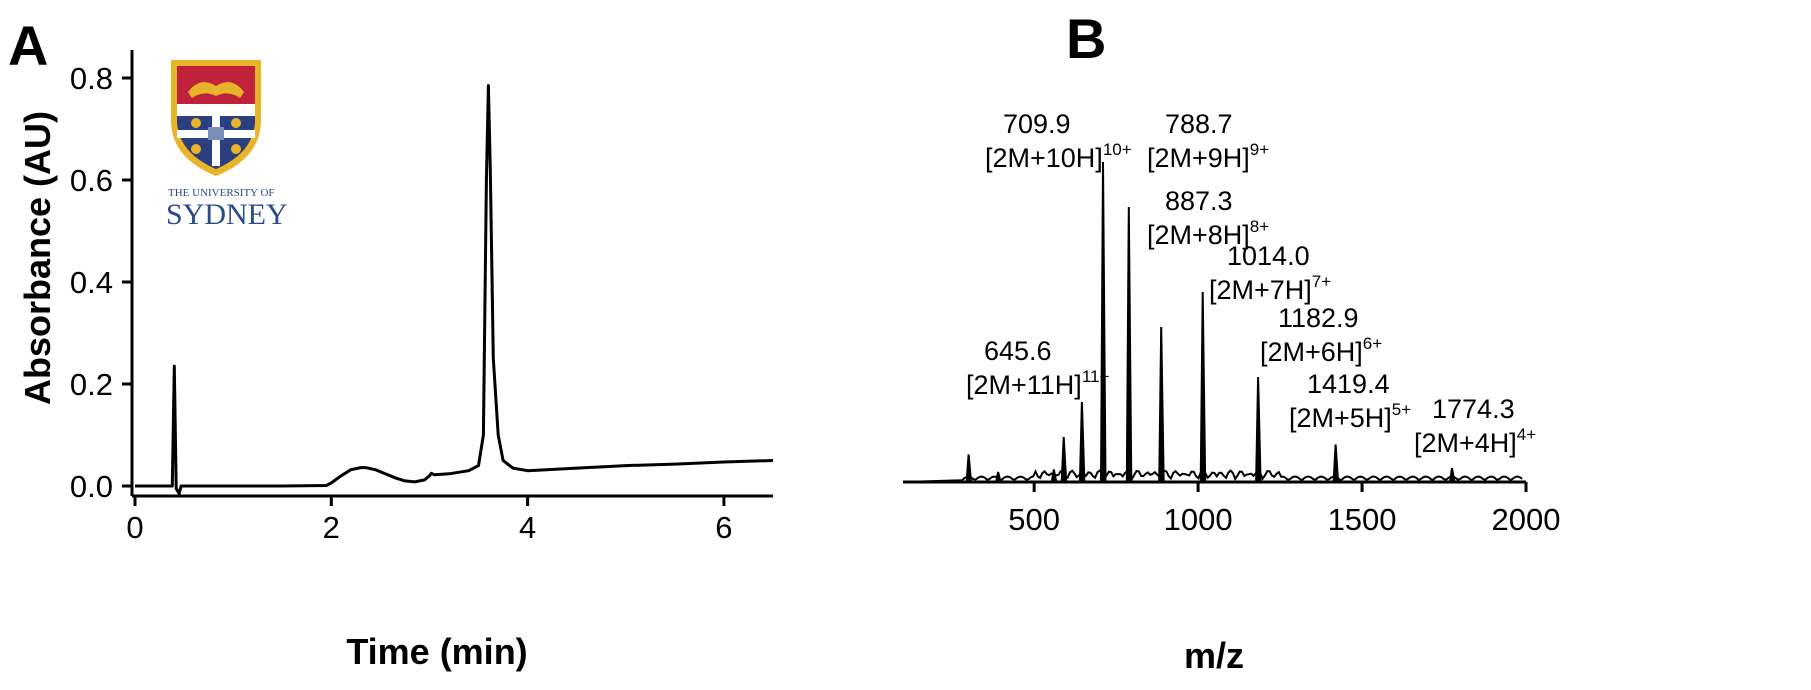 Image resolution: width=1811 pixels, height=690 pixels. What do you see at coordinates (1401, 409) in the screenshot?
I see `chart-b-peak-charge-label: 5+` at bounding box center [1401, 409].